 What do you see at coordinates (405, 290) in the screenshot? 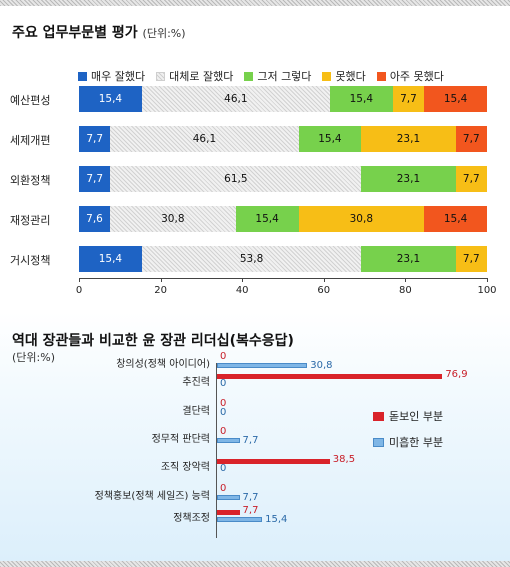
I see `x-tick-label: 80` at bounding box center [405, 290].